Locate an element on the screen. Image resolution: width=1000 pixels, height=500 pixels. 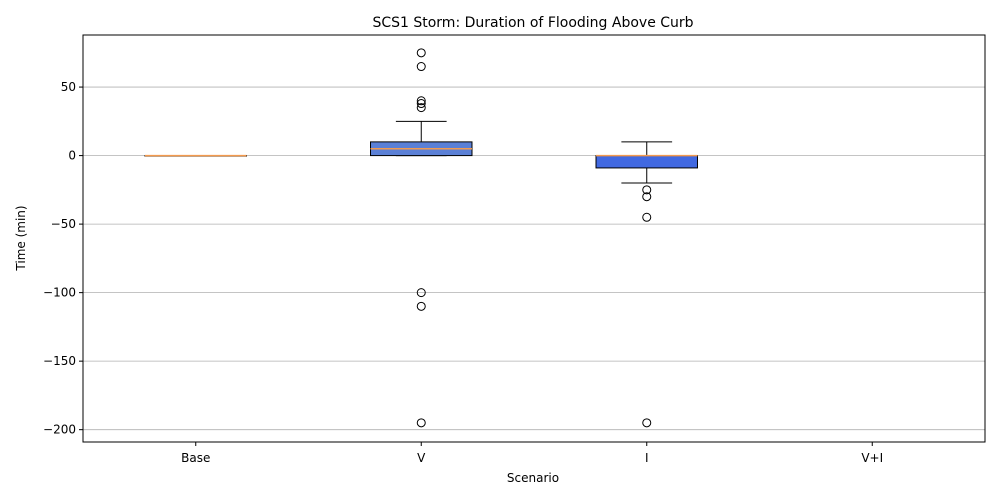
y-axis-label: Time (min) is located at coordinates (21, 238).